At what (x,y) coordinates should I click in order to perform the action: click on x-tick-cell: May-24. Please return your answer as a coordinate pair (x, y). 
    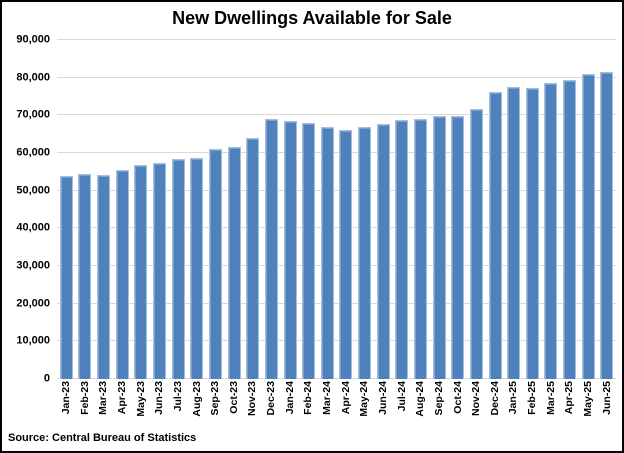
    Looking at the image, I should click on (364, 404).